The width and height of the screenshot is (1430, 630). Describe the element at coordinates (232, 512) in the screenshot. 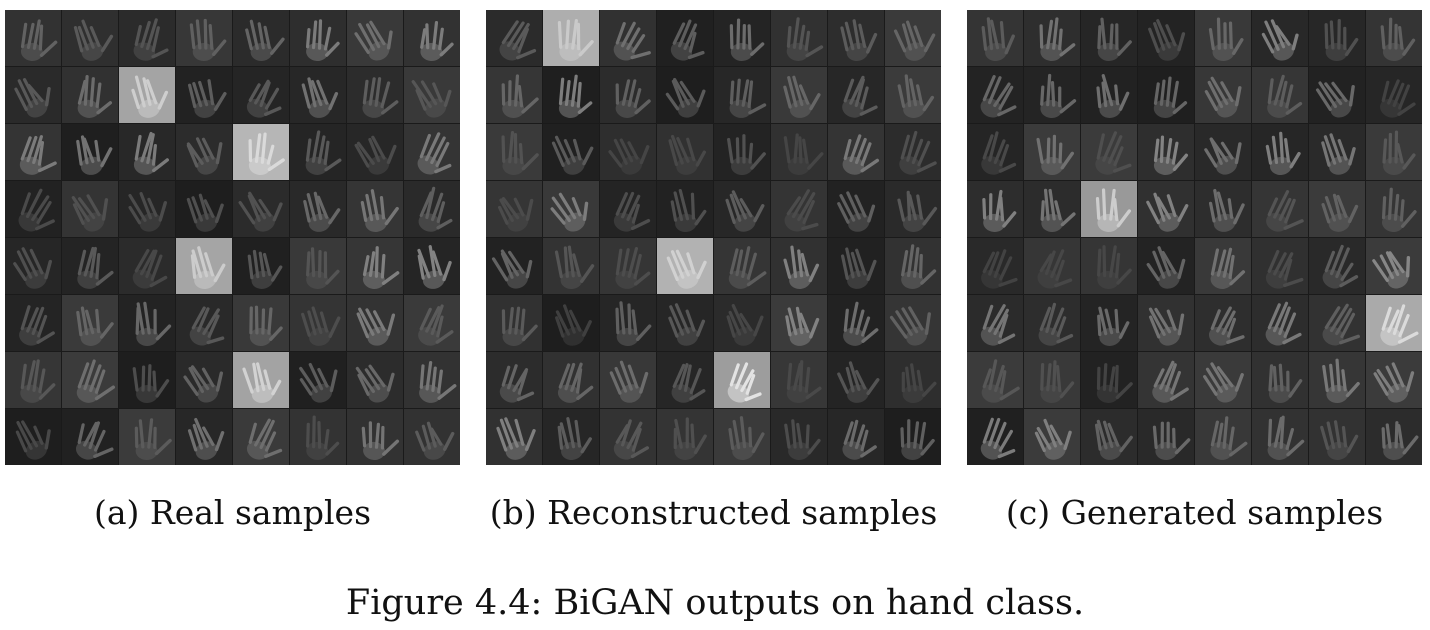

I see `subcaption-real-samples: (a) Real samples` at that location.